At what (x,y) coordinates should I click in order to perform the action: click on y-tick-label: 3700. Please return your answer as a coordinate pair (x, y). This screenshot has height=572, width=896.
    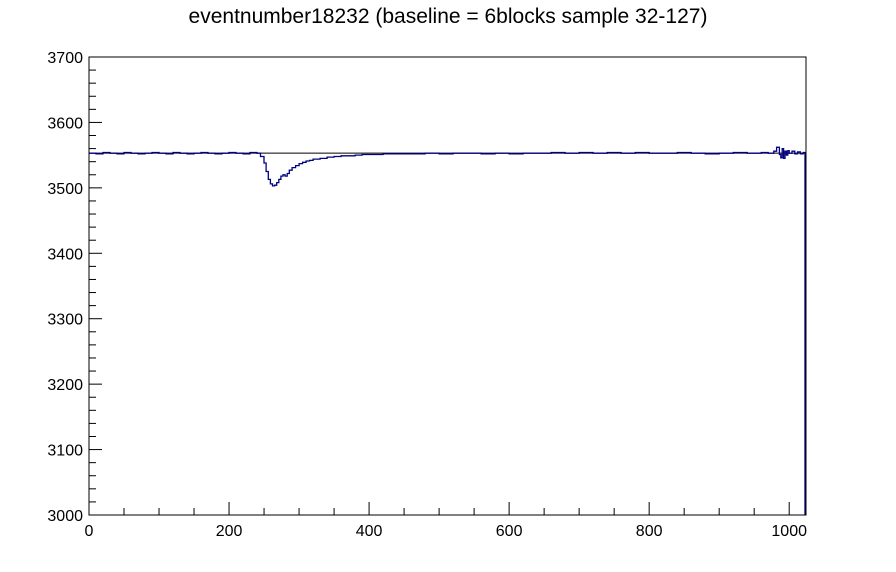
    Looking at the image, I should click on (65, 58).